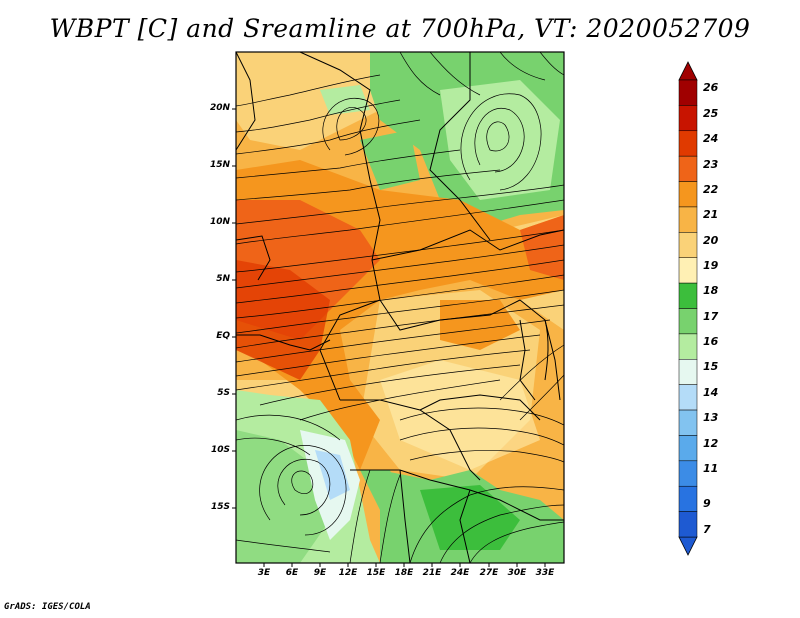 Image resolution: width=800 pixels, height=618 pixels. Describe the element at coordinates (711, 290) in the screenshot. I see `colorbar-label: 18` at that location.